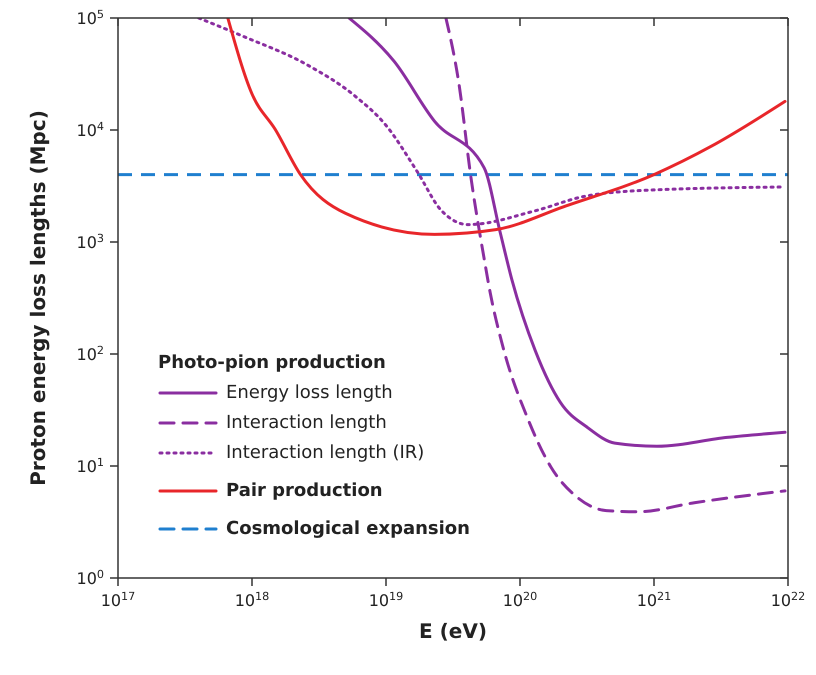  Describe the element at coordinates (520, 600) in the screenshot. I see `x-tick-label: 10$^{20}$` at that location.